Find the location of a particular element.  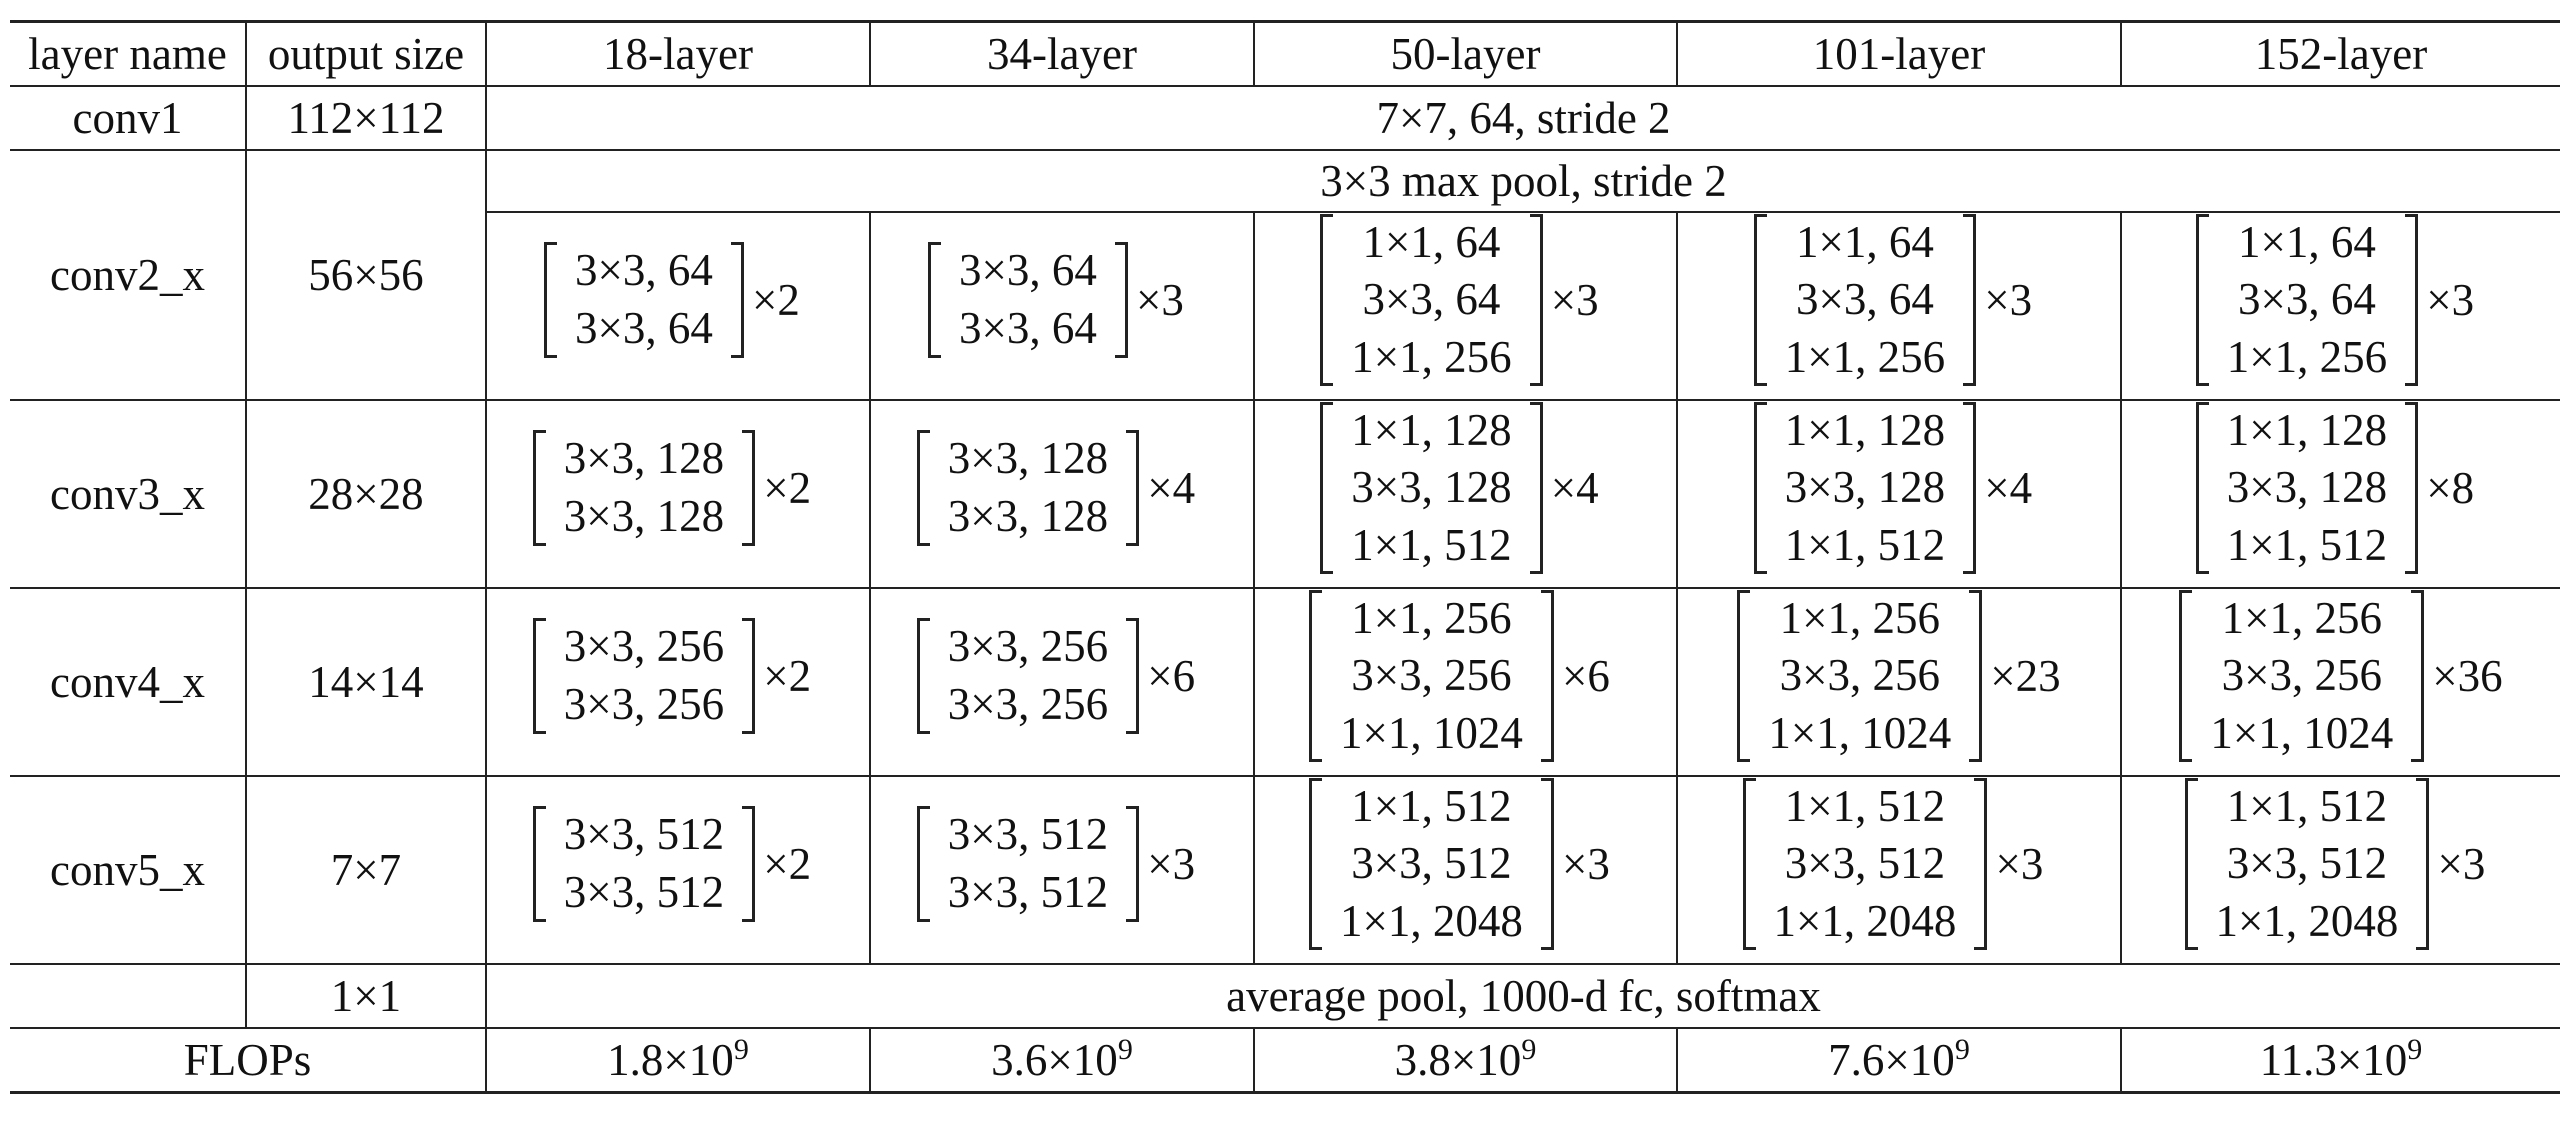

conv3-18-layer-block: 3×3, 128 3×3, 128 ×2 is located at coordinates (678, 494).